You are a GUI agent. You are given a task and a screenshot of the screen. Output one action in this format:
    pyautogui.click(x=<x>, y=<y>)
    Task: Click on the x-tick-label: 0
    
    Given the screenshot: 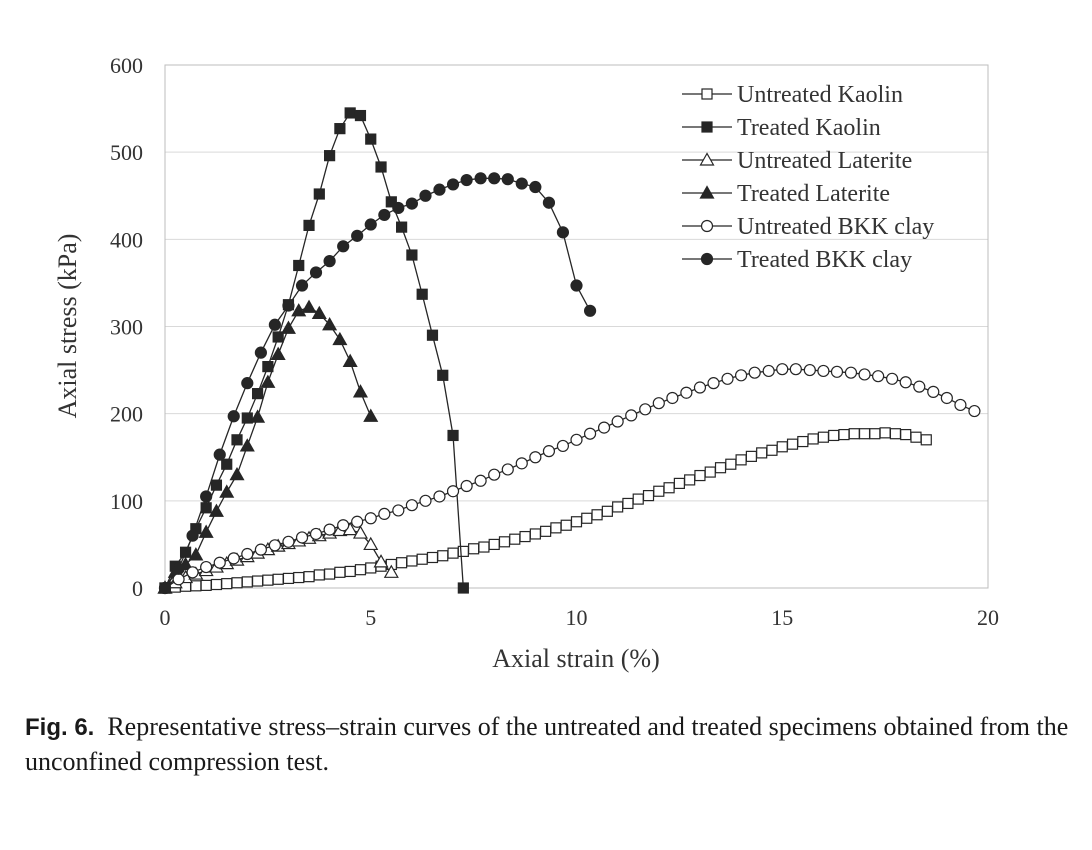 What is the action you would take?
    pyautogui.click(x=165, y=617)
    